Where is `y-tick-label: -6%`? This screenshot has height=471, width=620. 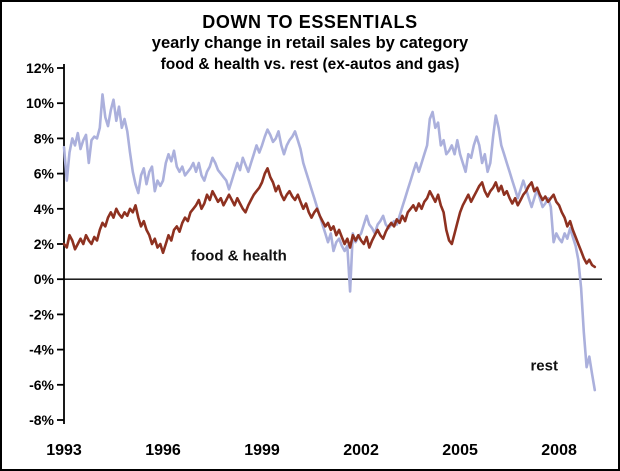
y-tick-label: -6% is located at coordinates (41, 385).